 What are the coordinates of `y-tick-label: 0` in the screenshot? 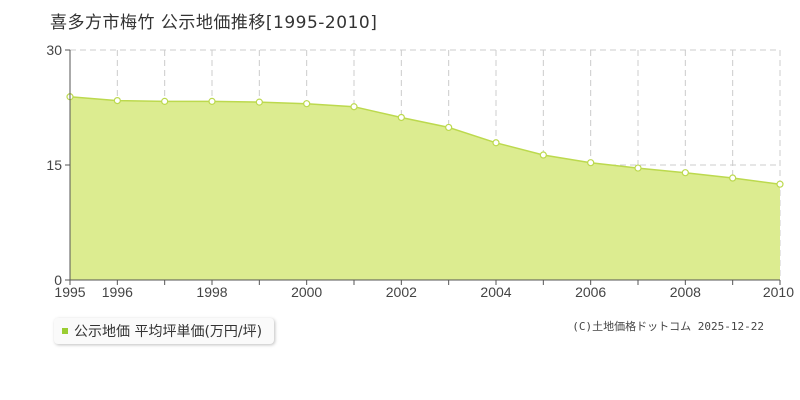 It's located at (58, 280).